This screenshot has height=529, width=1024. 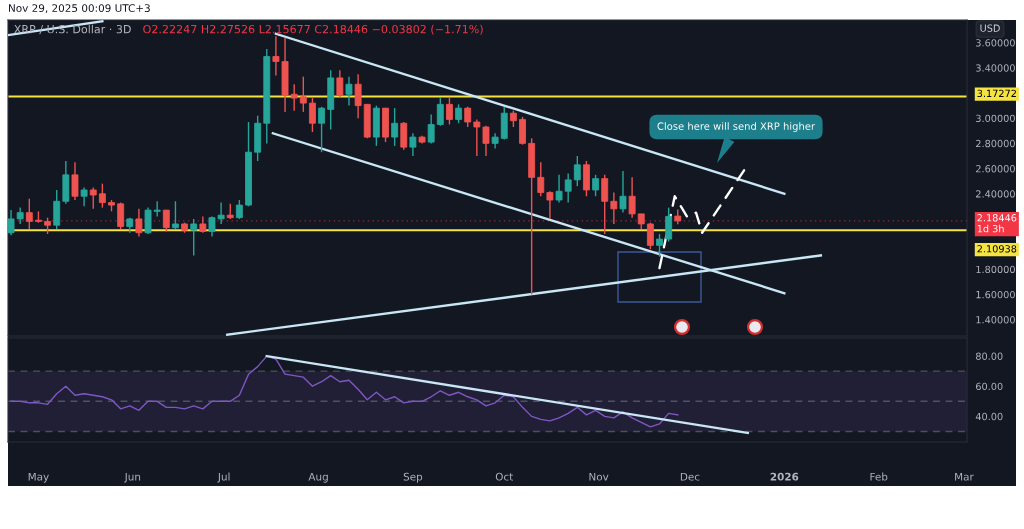 What do you see at coordinates (996, 93) in the screenshot?
I see `ref-line-label: 3.17272` at bounding box center [996, 93].